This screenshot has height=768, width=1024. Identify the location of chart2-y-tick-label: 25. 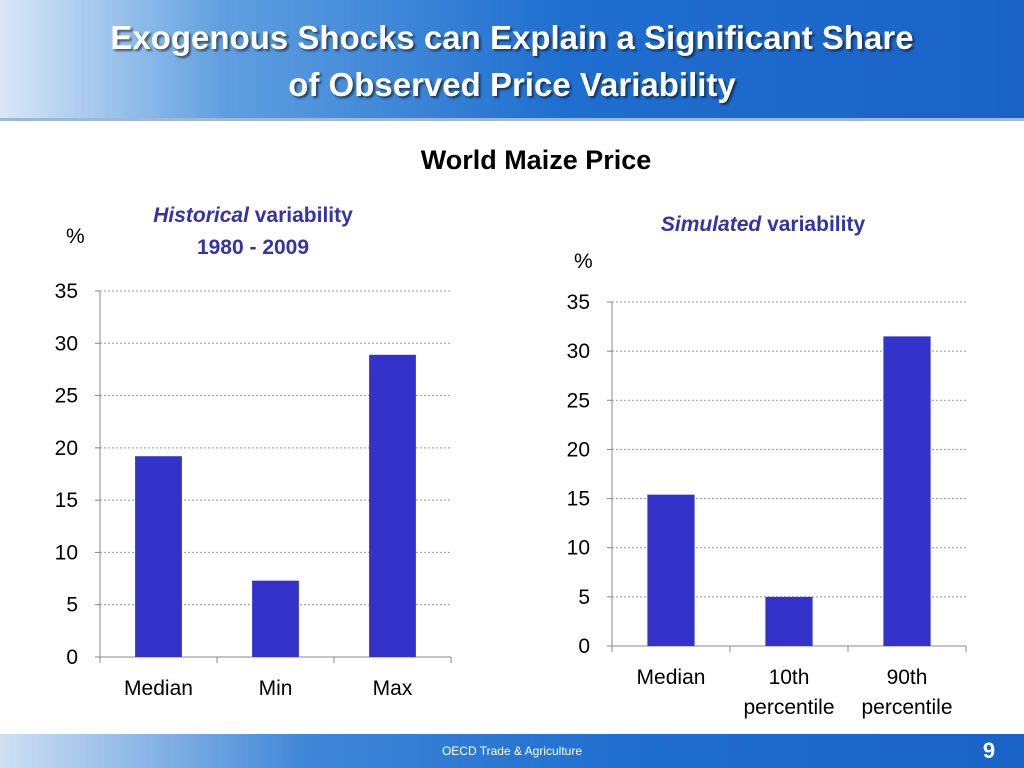
(578, 400).